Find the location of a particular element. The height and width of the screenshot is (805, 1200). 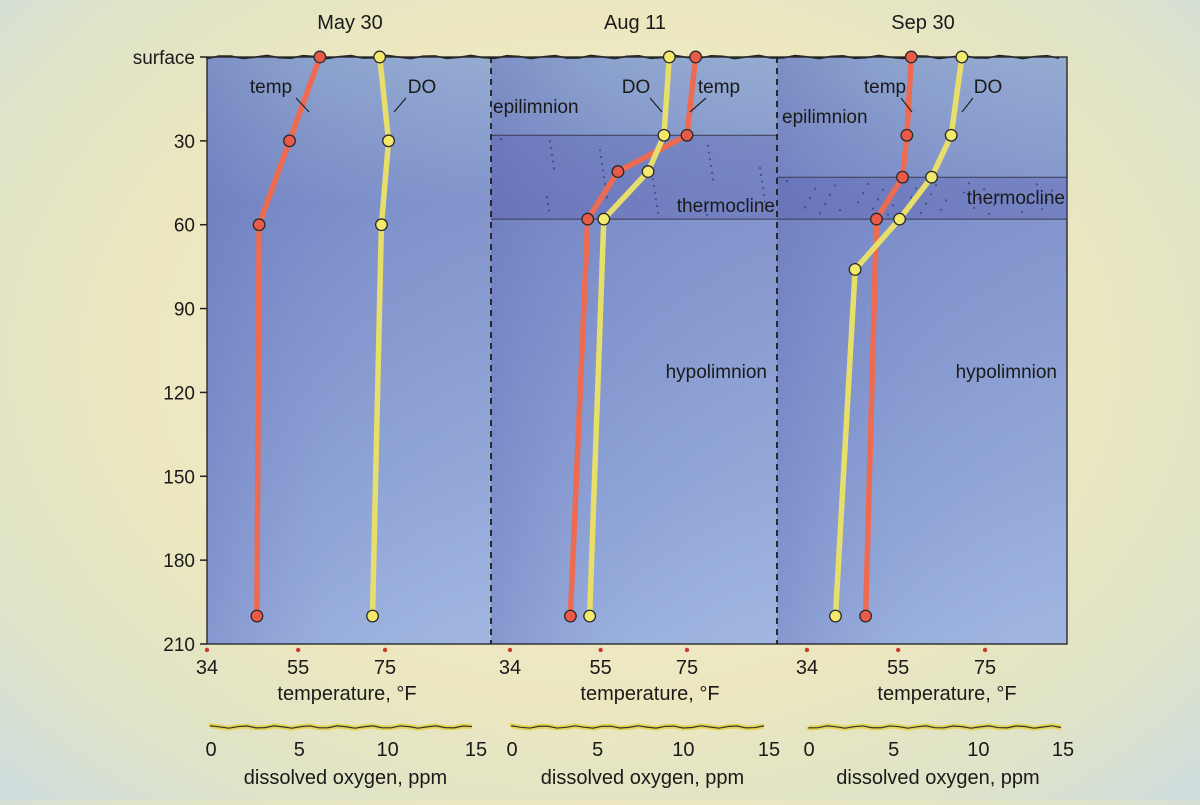

depth-axis: surface 30 60 90 120 150 180 210 is located at coordinates (170, 352).